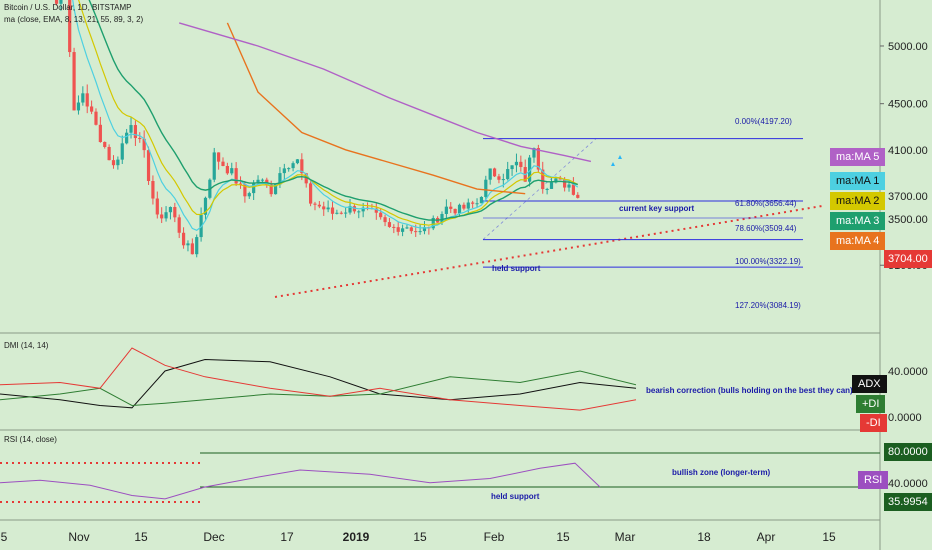 The image size is (932, 550). What do you see at coordinates (539, 189) in the screenshot?
I see `fib-trend-line` at bounding box center [539, 189].